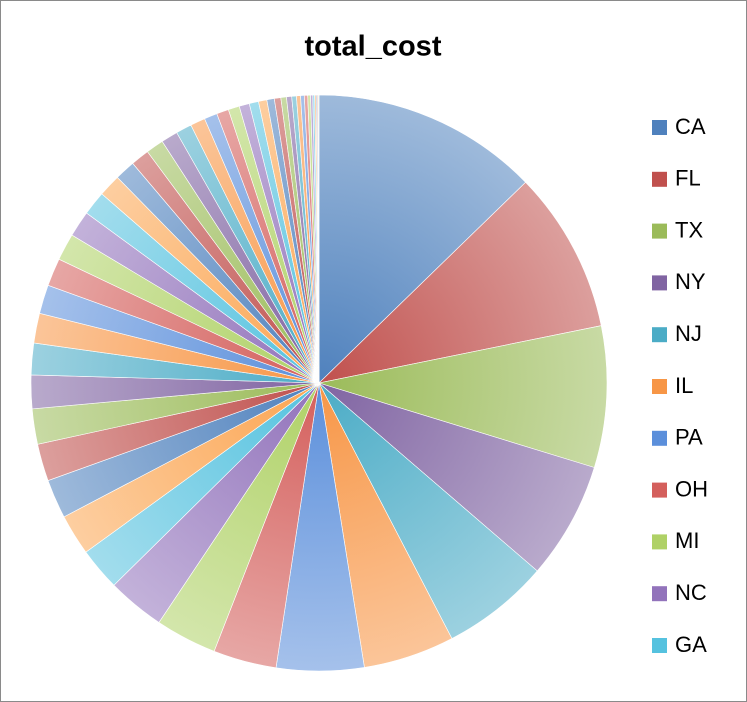 Image resolution: width=747 pixels, height=702 pixels. What do you see at coordinates (691, 592) in the screenshot?
I see `legend-label: NC` at bounding box center [691, 592].